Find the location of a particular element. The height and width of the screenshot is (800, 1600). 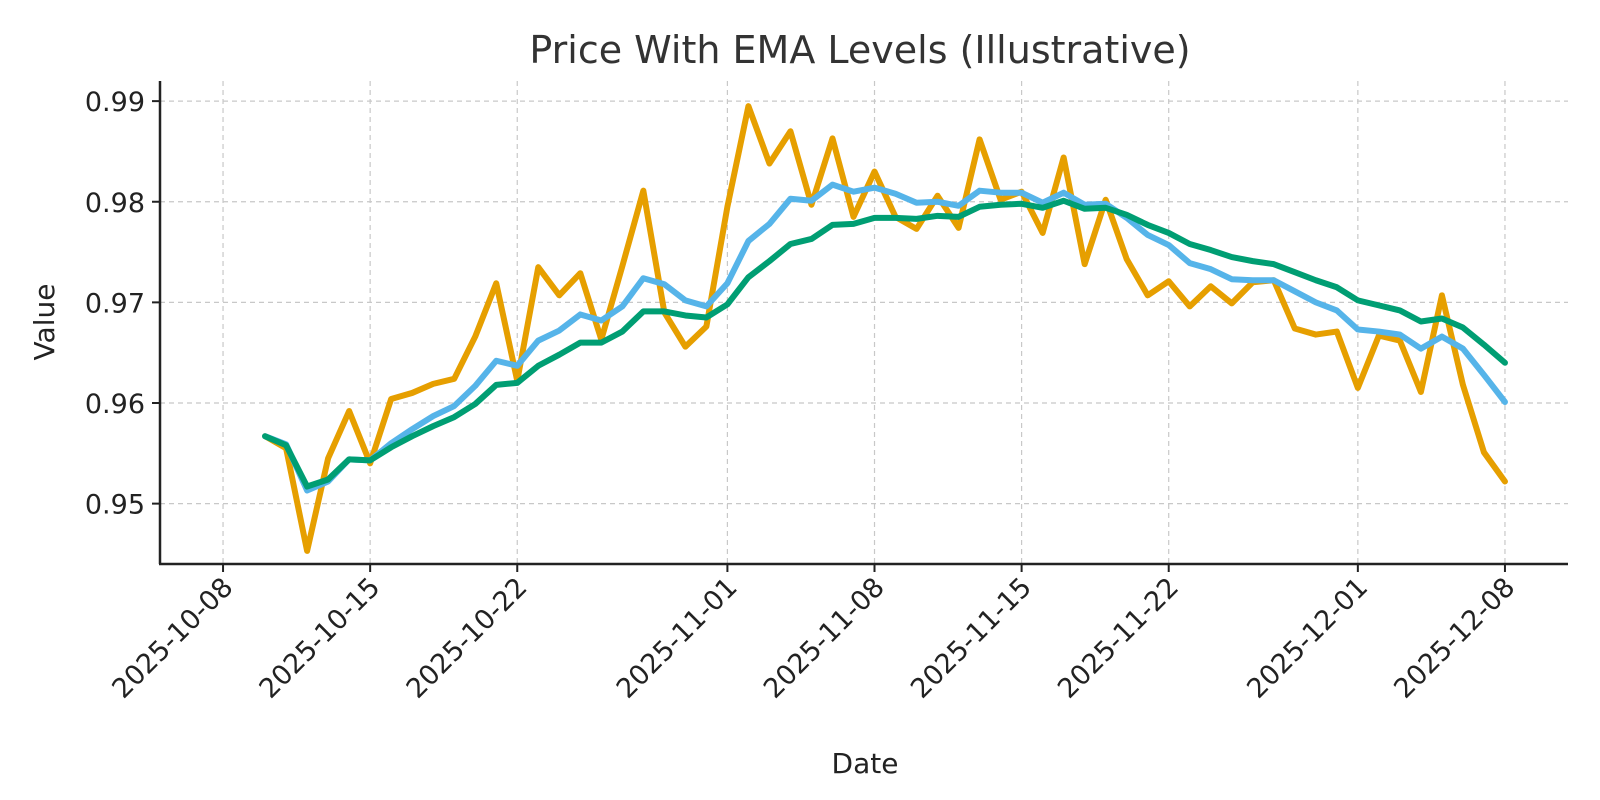

y-ticks: 0.95 0.96 0.97 0.98 0.99 is located at coordinates (122, 304).